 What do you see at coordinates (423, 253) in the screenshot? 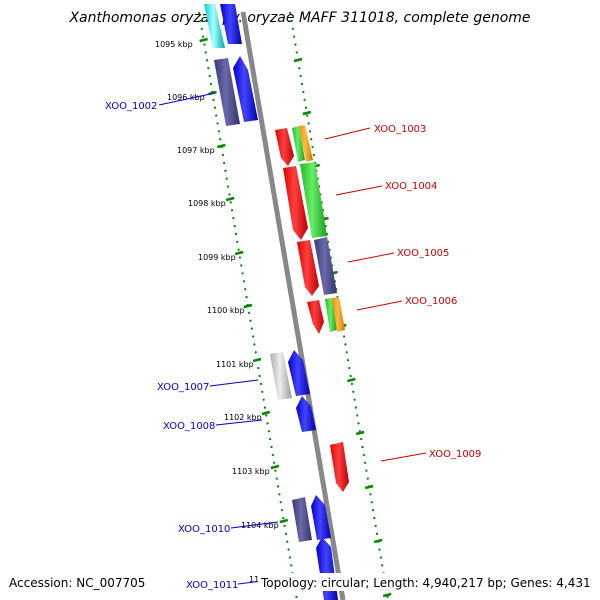
I see `label-xoo-1005: XOO_1005` at bounding box center [423, 253].